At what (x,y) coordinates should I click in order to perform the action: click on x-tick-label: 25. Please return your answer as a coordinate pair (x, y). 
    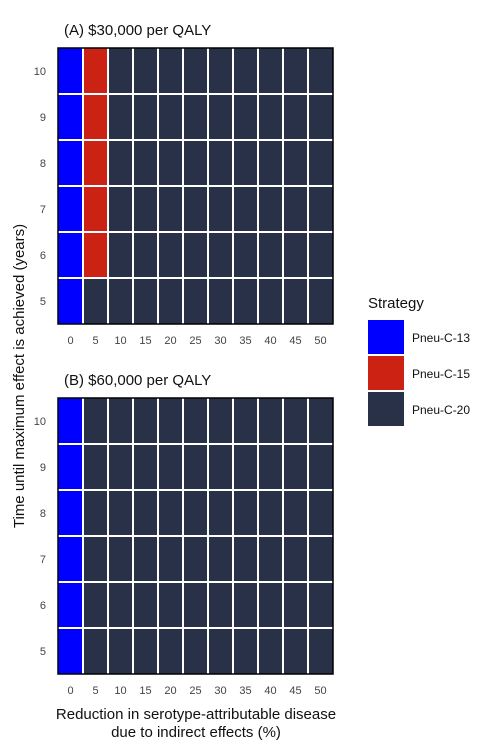
    Looking at the image, I should click on (195, 691).